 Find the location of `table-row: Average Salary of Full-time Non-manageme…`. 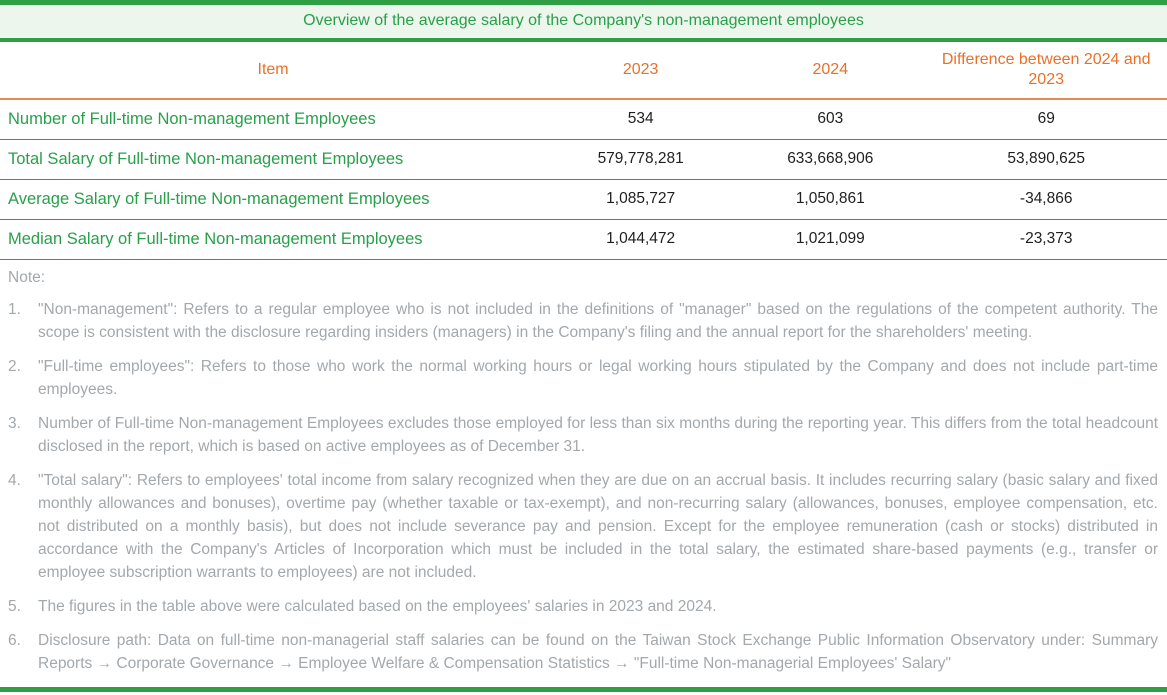

table-row: Average Salary of Full-time Non-manageme… is located at coordinates (583, 199).